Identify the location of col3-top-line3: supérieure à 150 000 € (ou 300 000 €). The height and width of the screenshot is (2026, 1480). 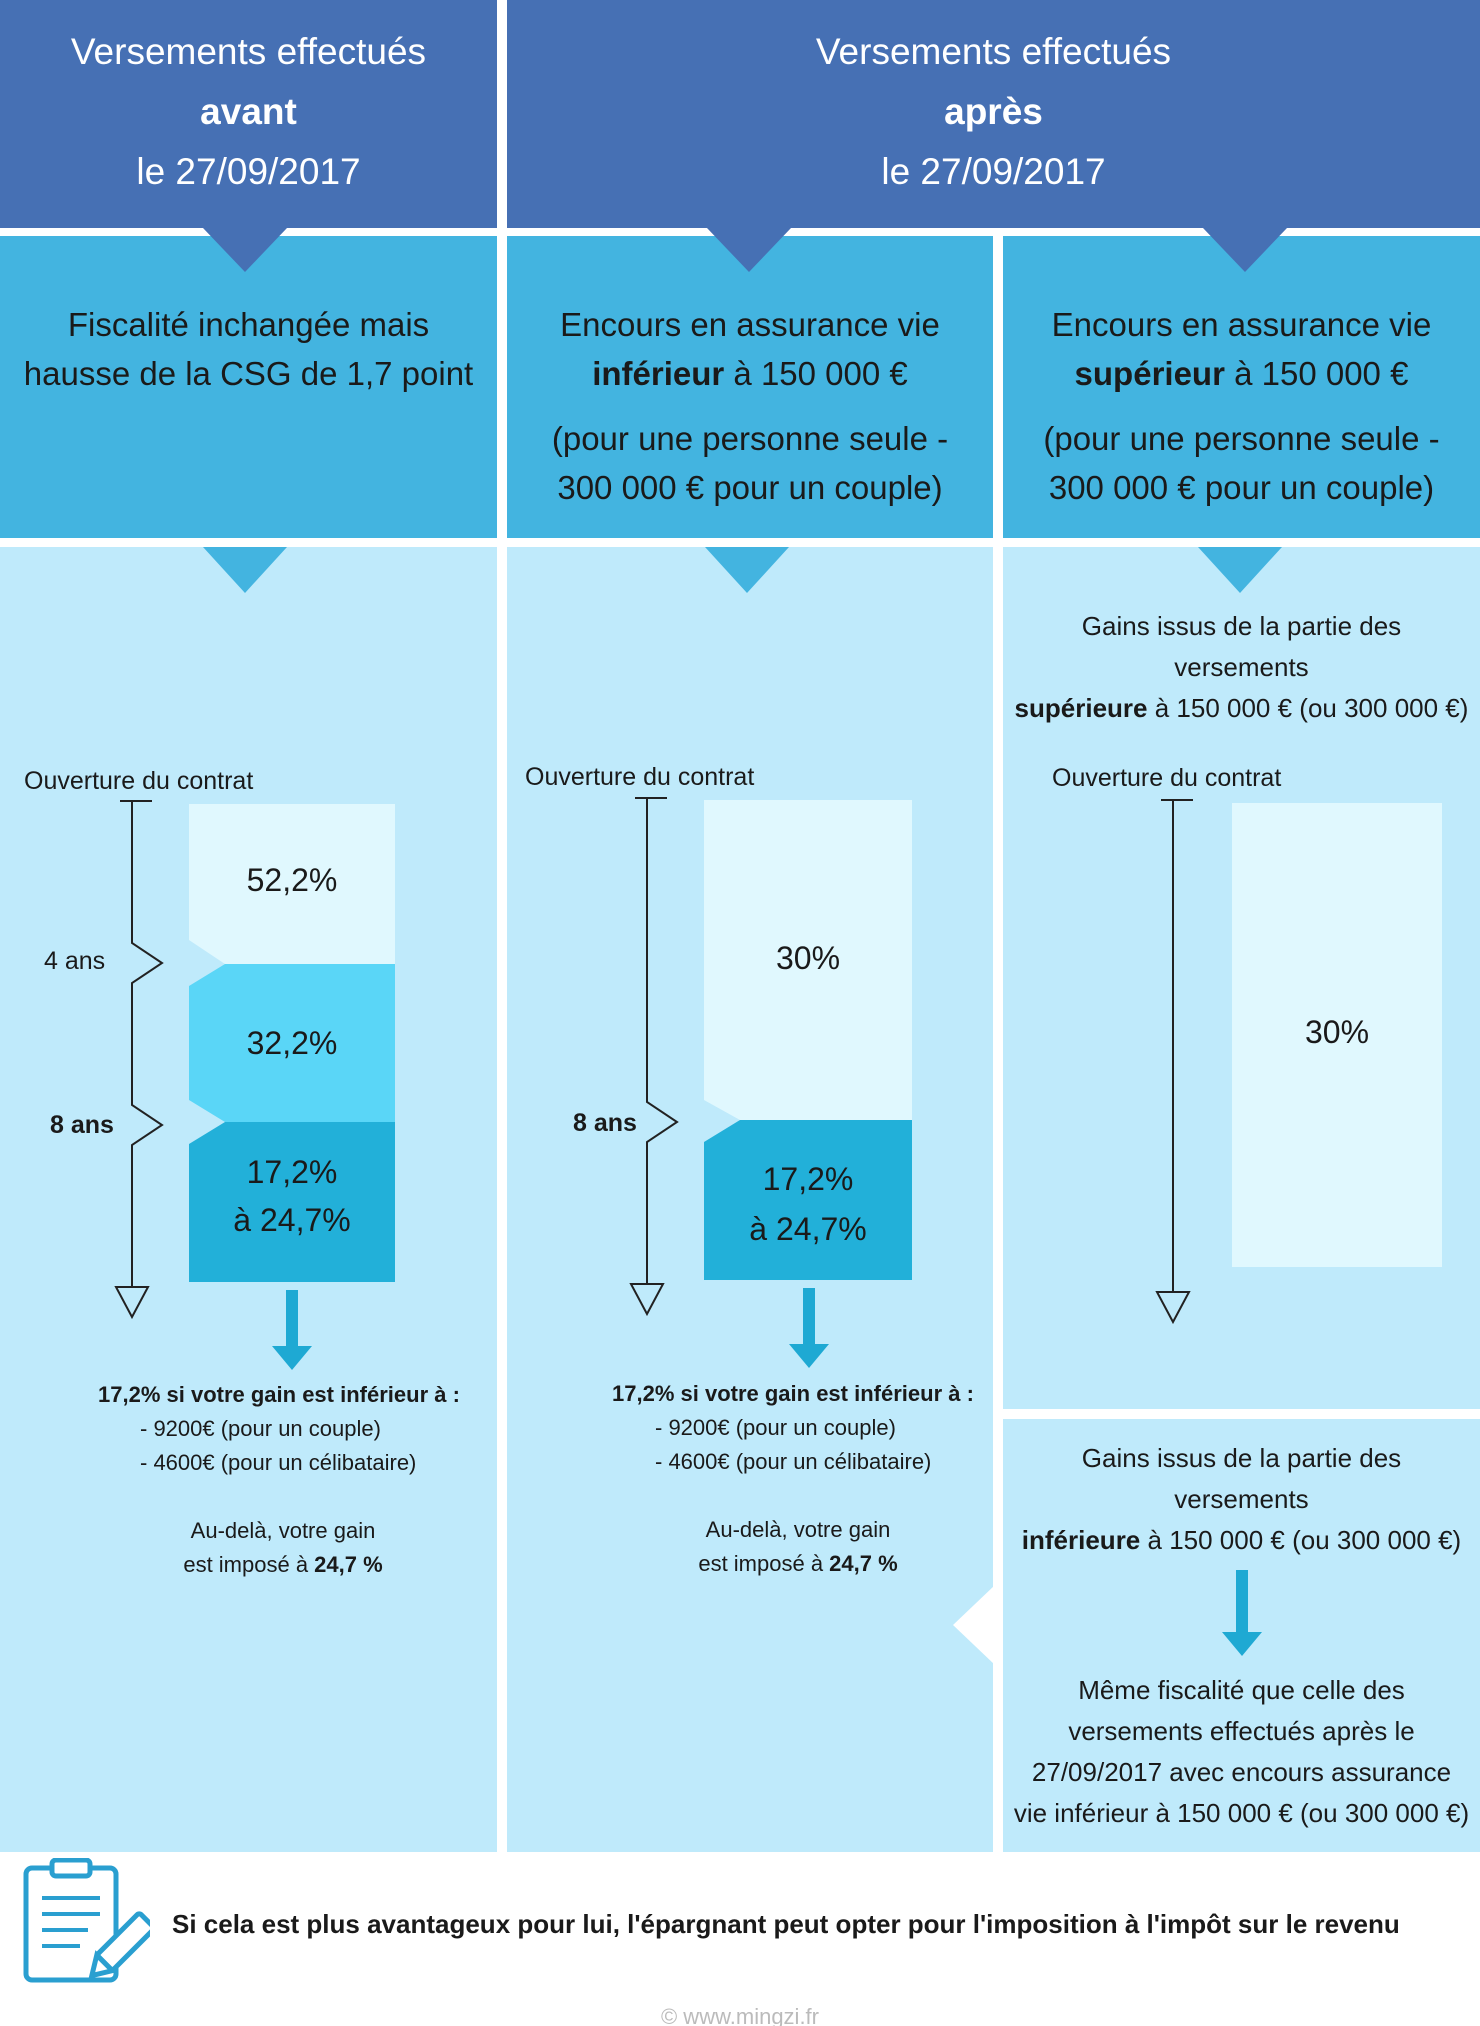
(1241, 708).